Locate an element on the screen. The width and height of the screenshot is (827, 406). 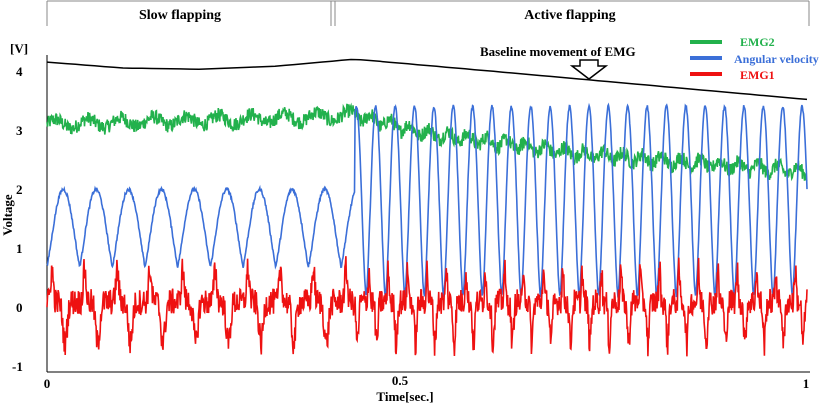
y-tick-label: 4 is located at coordinates (19, 71).